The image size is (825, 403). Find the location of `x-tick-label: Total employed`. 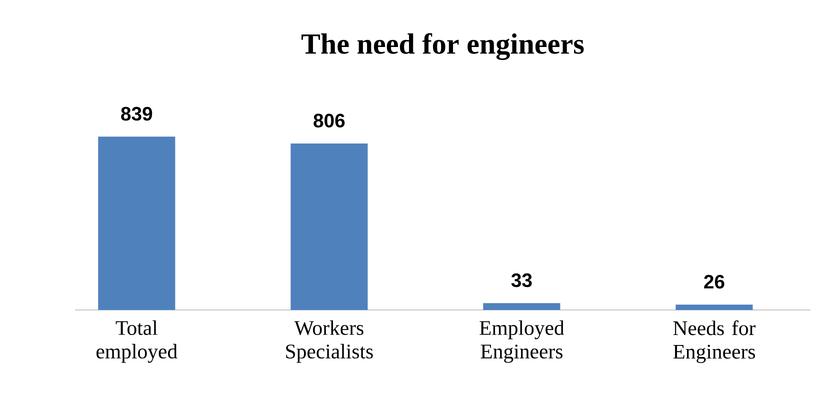

x-tick-label: Total employed is located at coordinates (137, 341).